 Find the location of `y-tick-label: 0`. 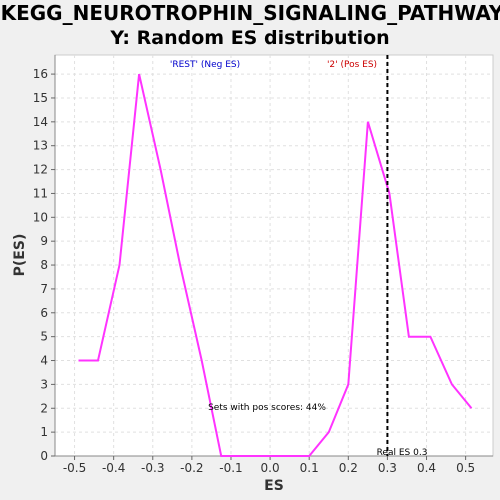

y-tick-label: 0 is located at coordinates (44, 456).